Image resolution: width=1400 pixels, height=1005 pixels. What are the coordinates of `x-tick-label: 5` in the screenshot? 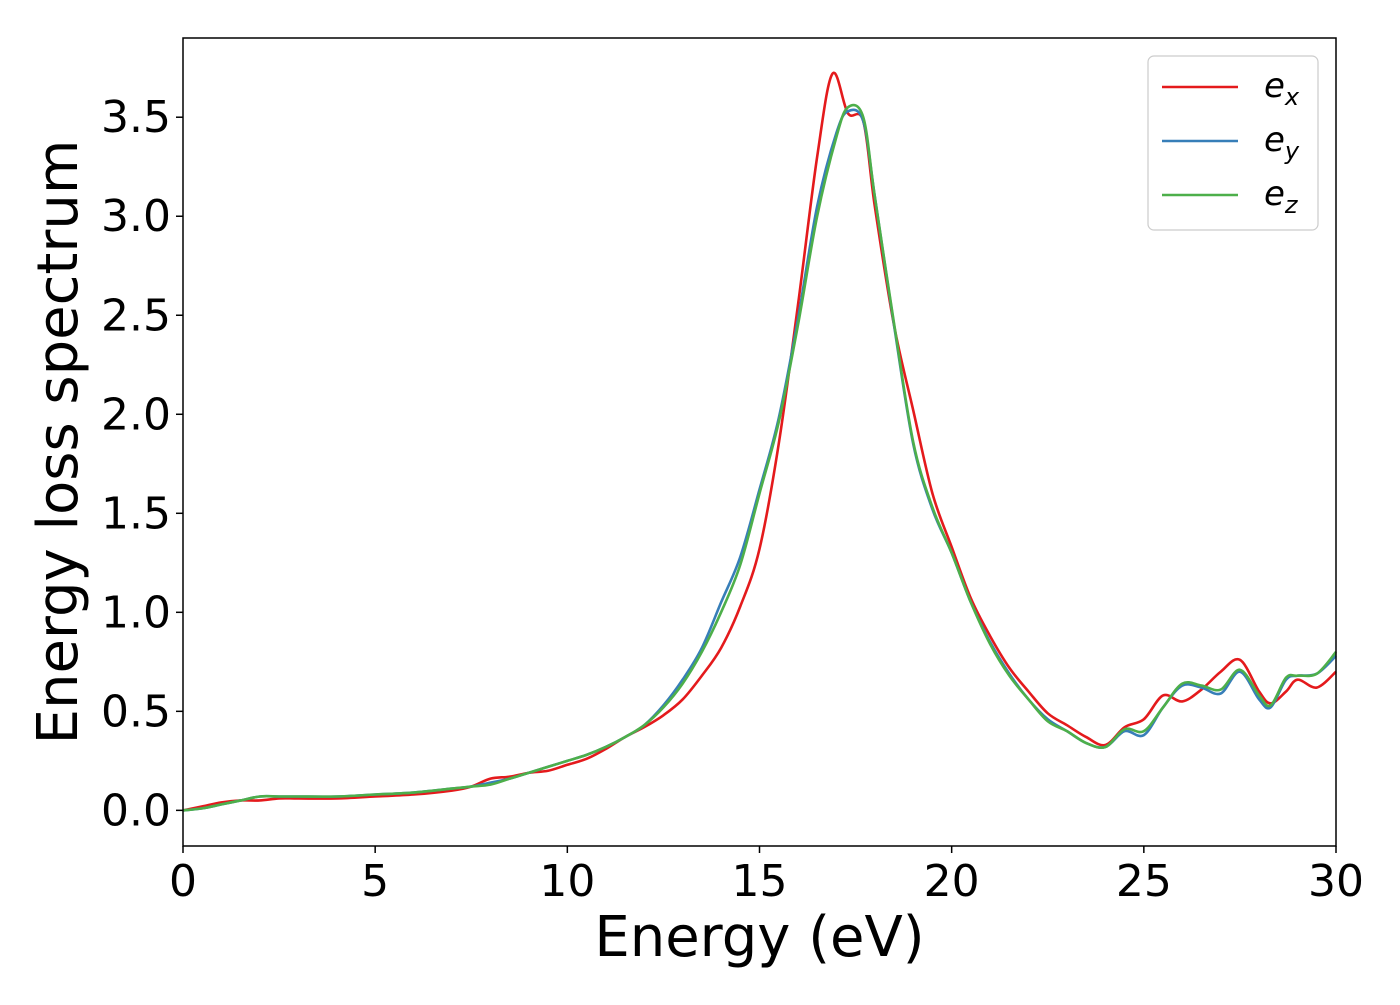 It's located at (375, 881).